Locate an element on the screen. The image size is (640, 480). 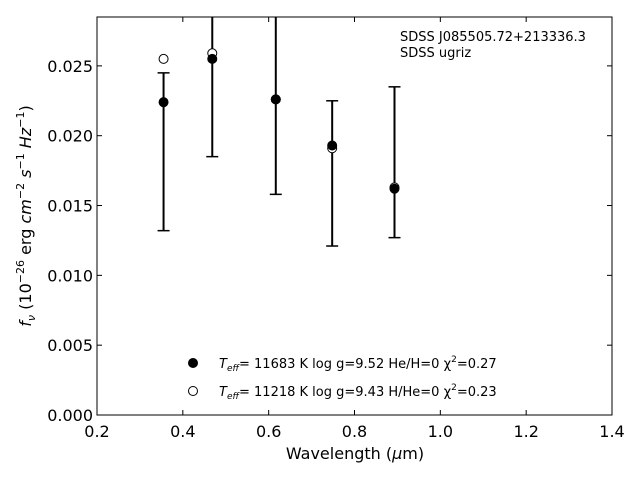
x-tick-labels: 0.2 0.4 0.6 0.8 1.0 1.2 1.4 is located at coordinates (354, 431).